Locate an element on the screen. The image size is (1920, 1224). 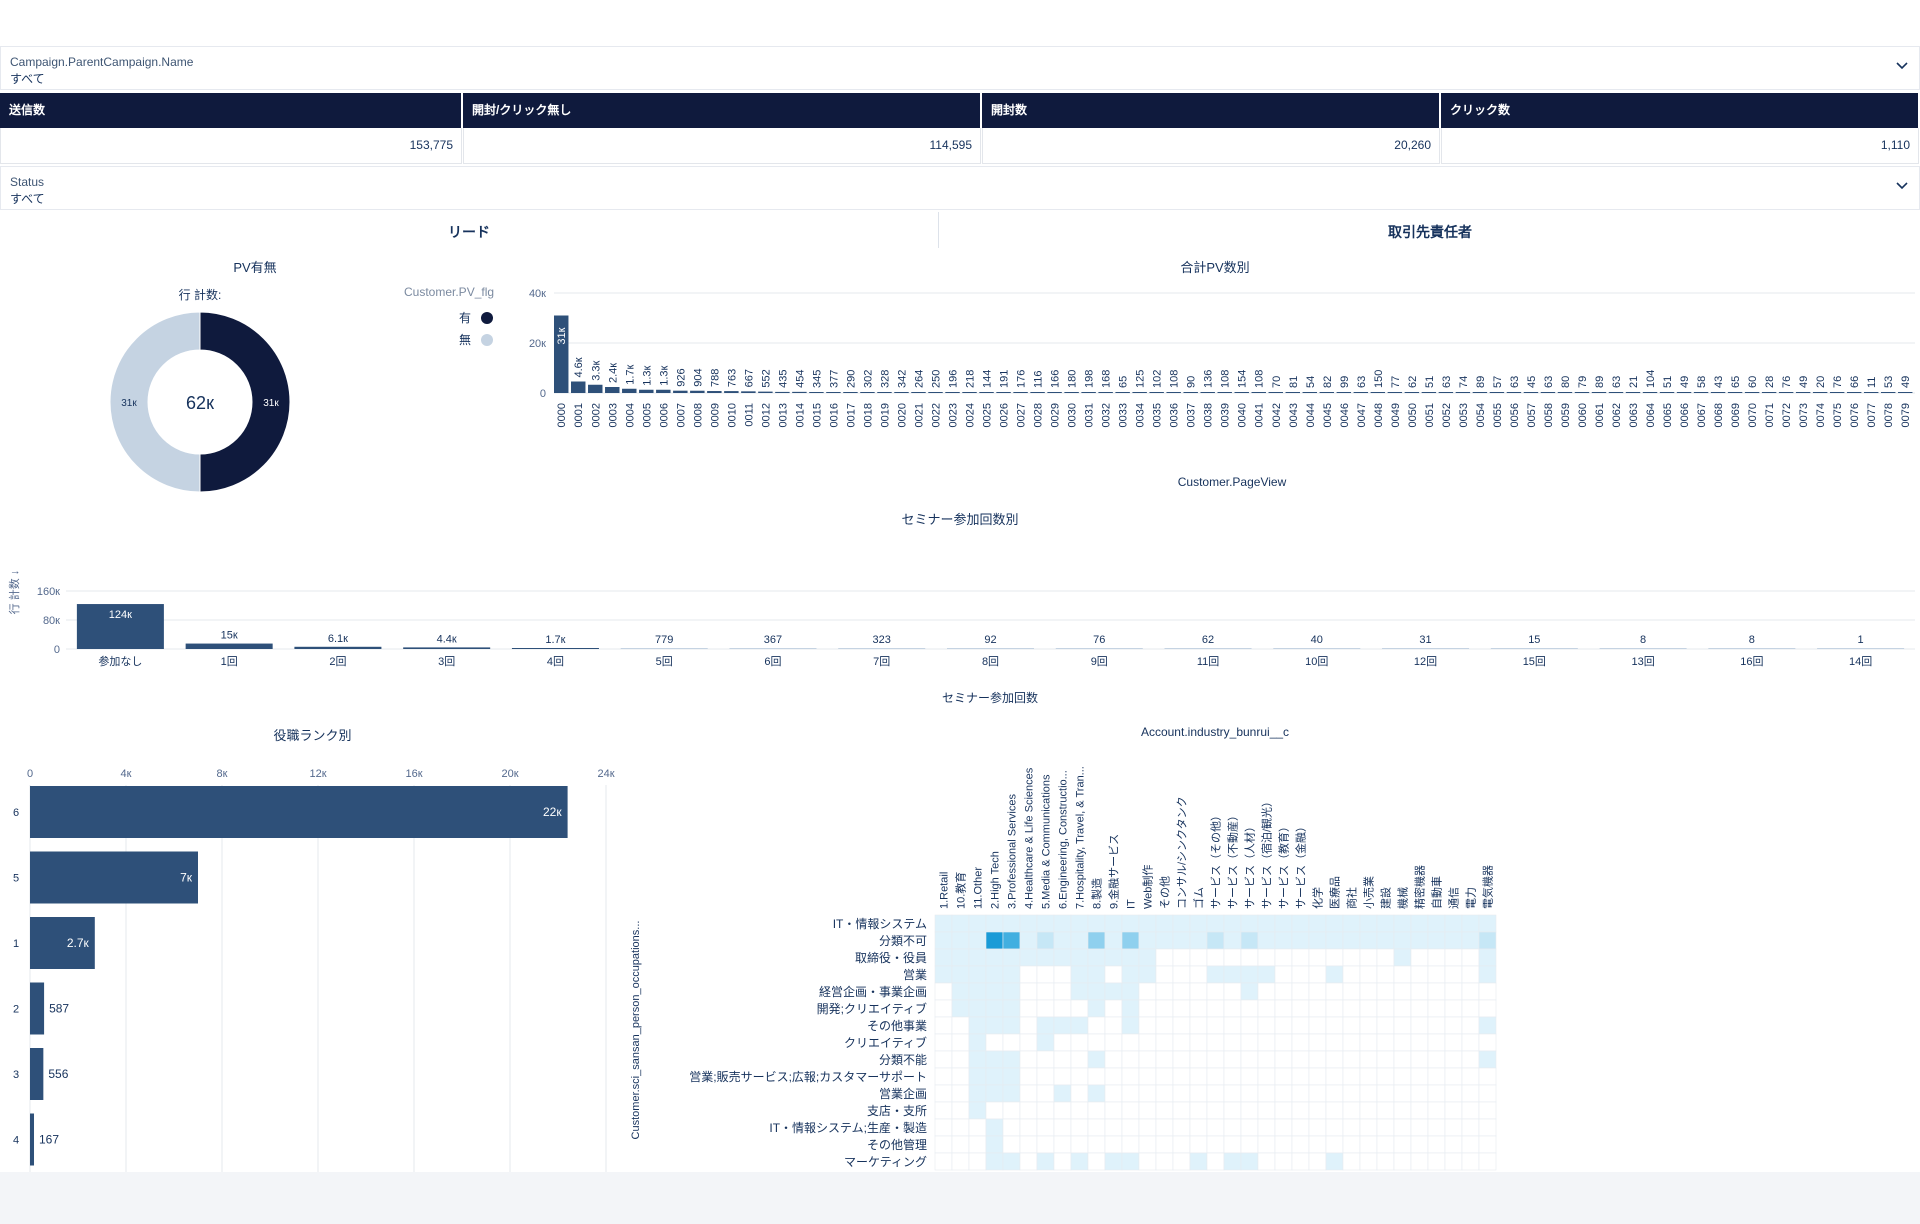
x-tick-label: 0065 is located at coordinates (1668, 415).